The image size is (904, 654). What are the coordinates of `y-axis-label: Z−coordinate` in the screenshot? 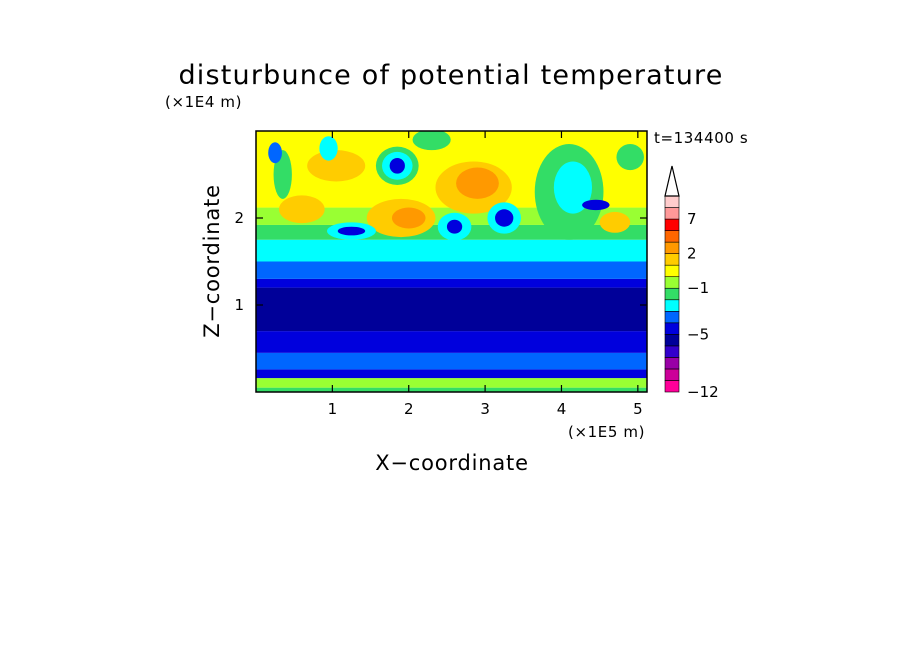 It's located at (212, 261).